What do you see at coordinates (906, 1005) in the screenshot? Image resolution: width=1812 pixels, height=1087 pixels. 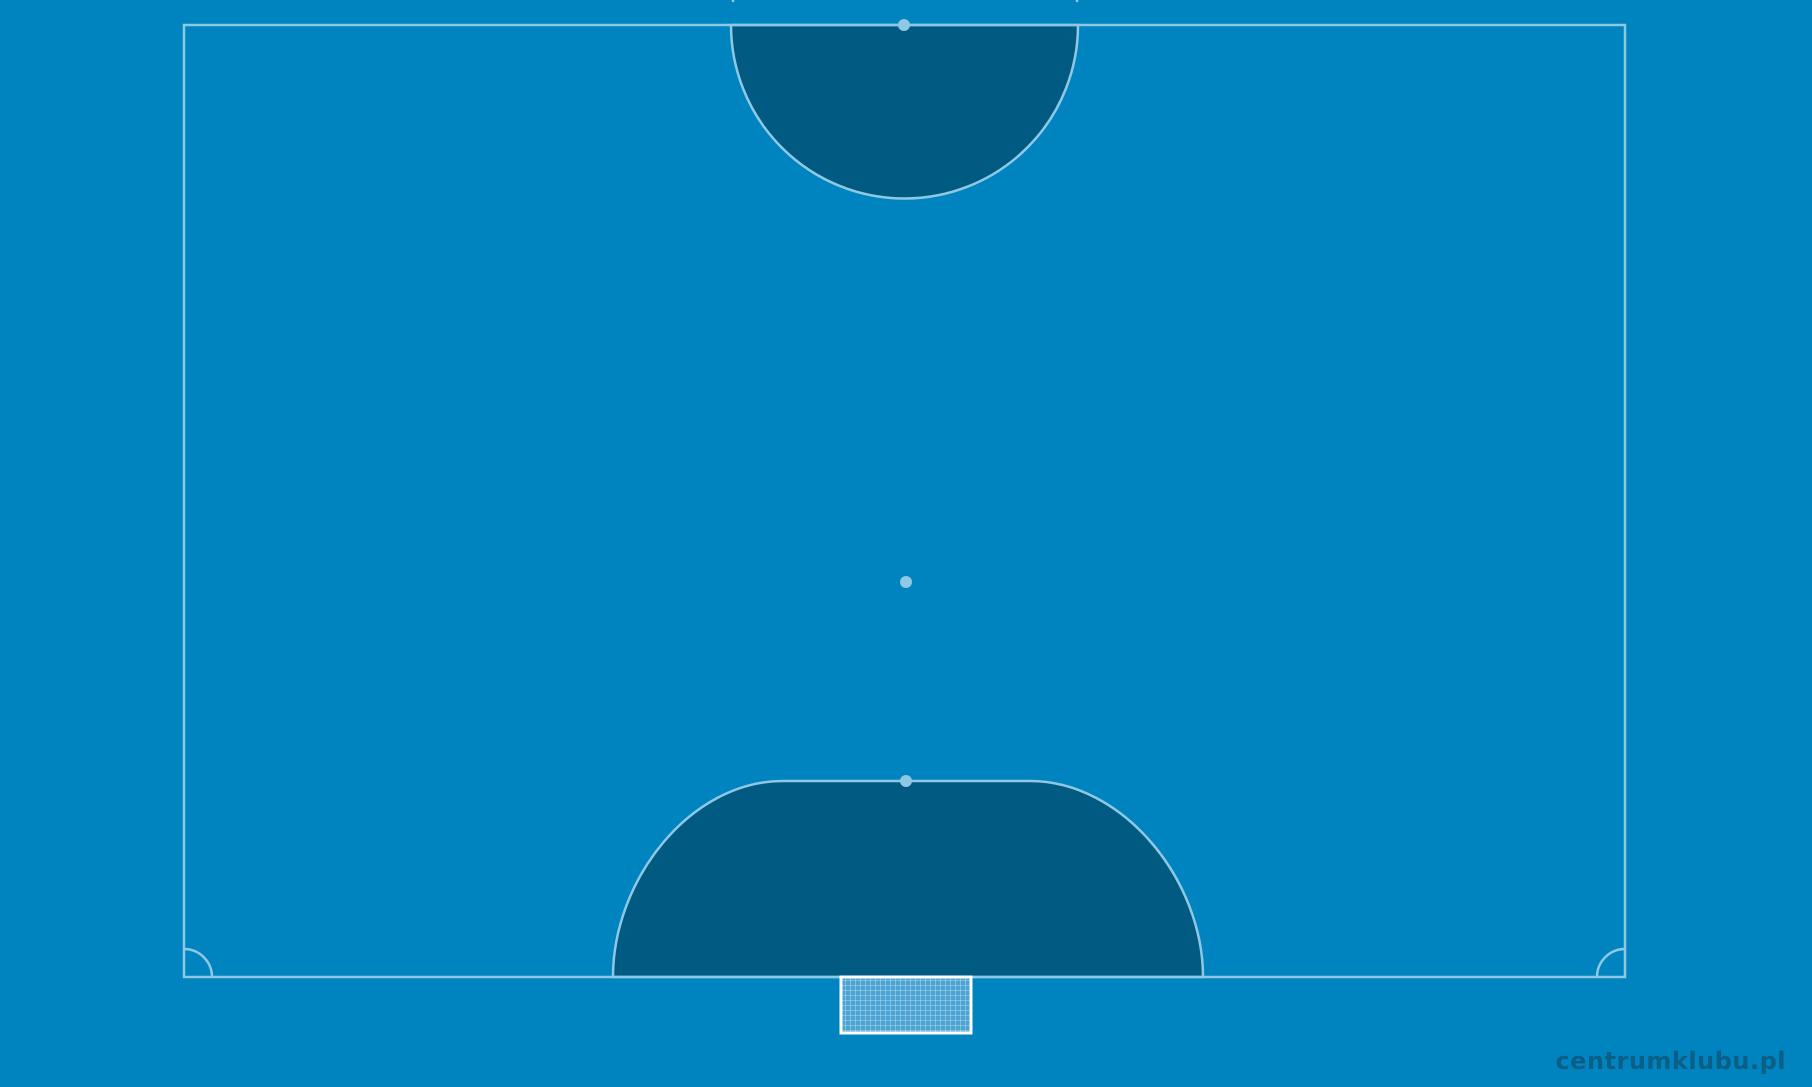 I see `goal-net` at bounding box center [906, 1005].